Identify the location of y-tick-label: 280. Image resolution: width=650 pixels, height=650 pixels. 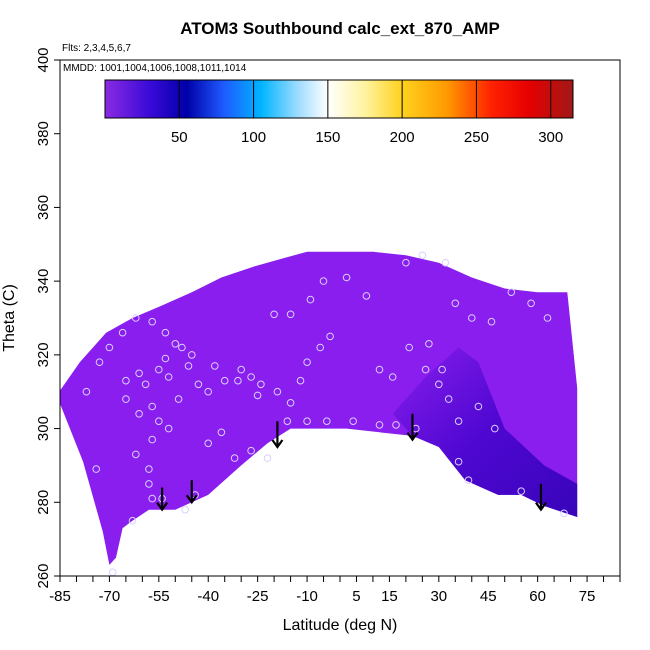
(43, 502).